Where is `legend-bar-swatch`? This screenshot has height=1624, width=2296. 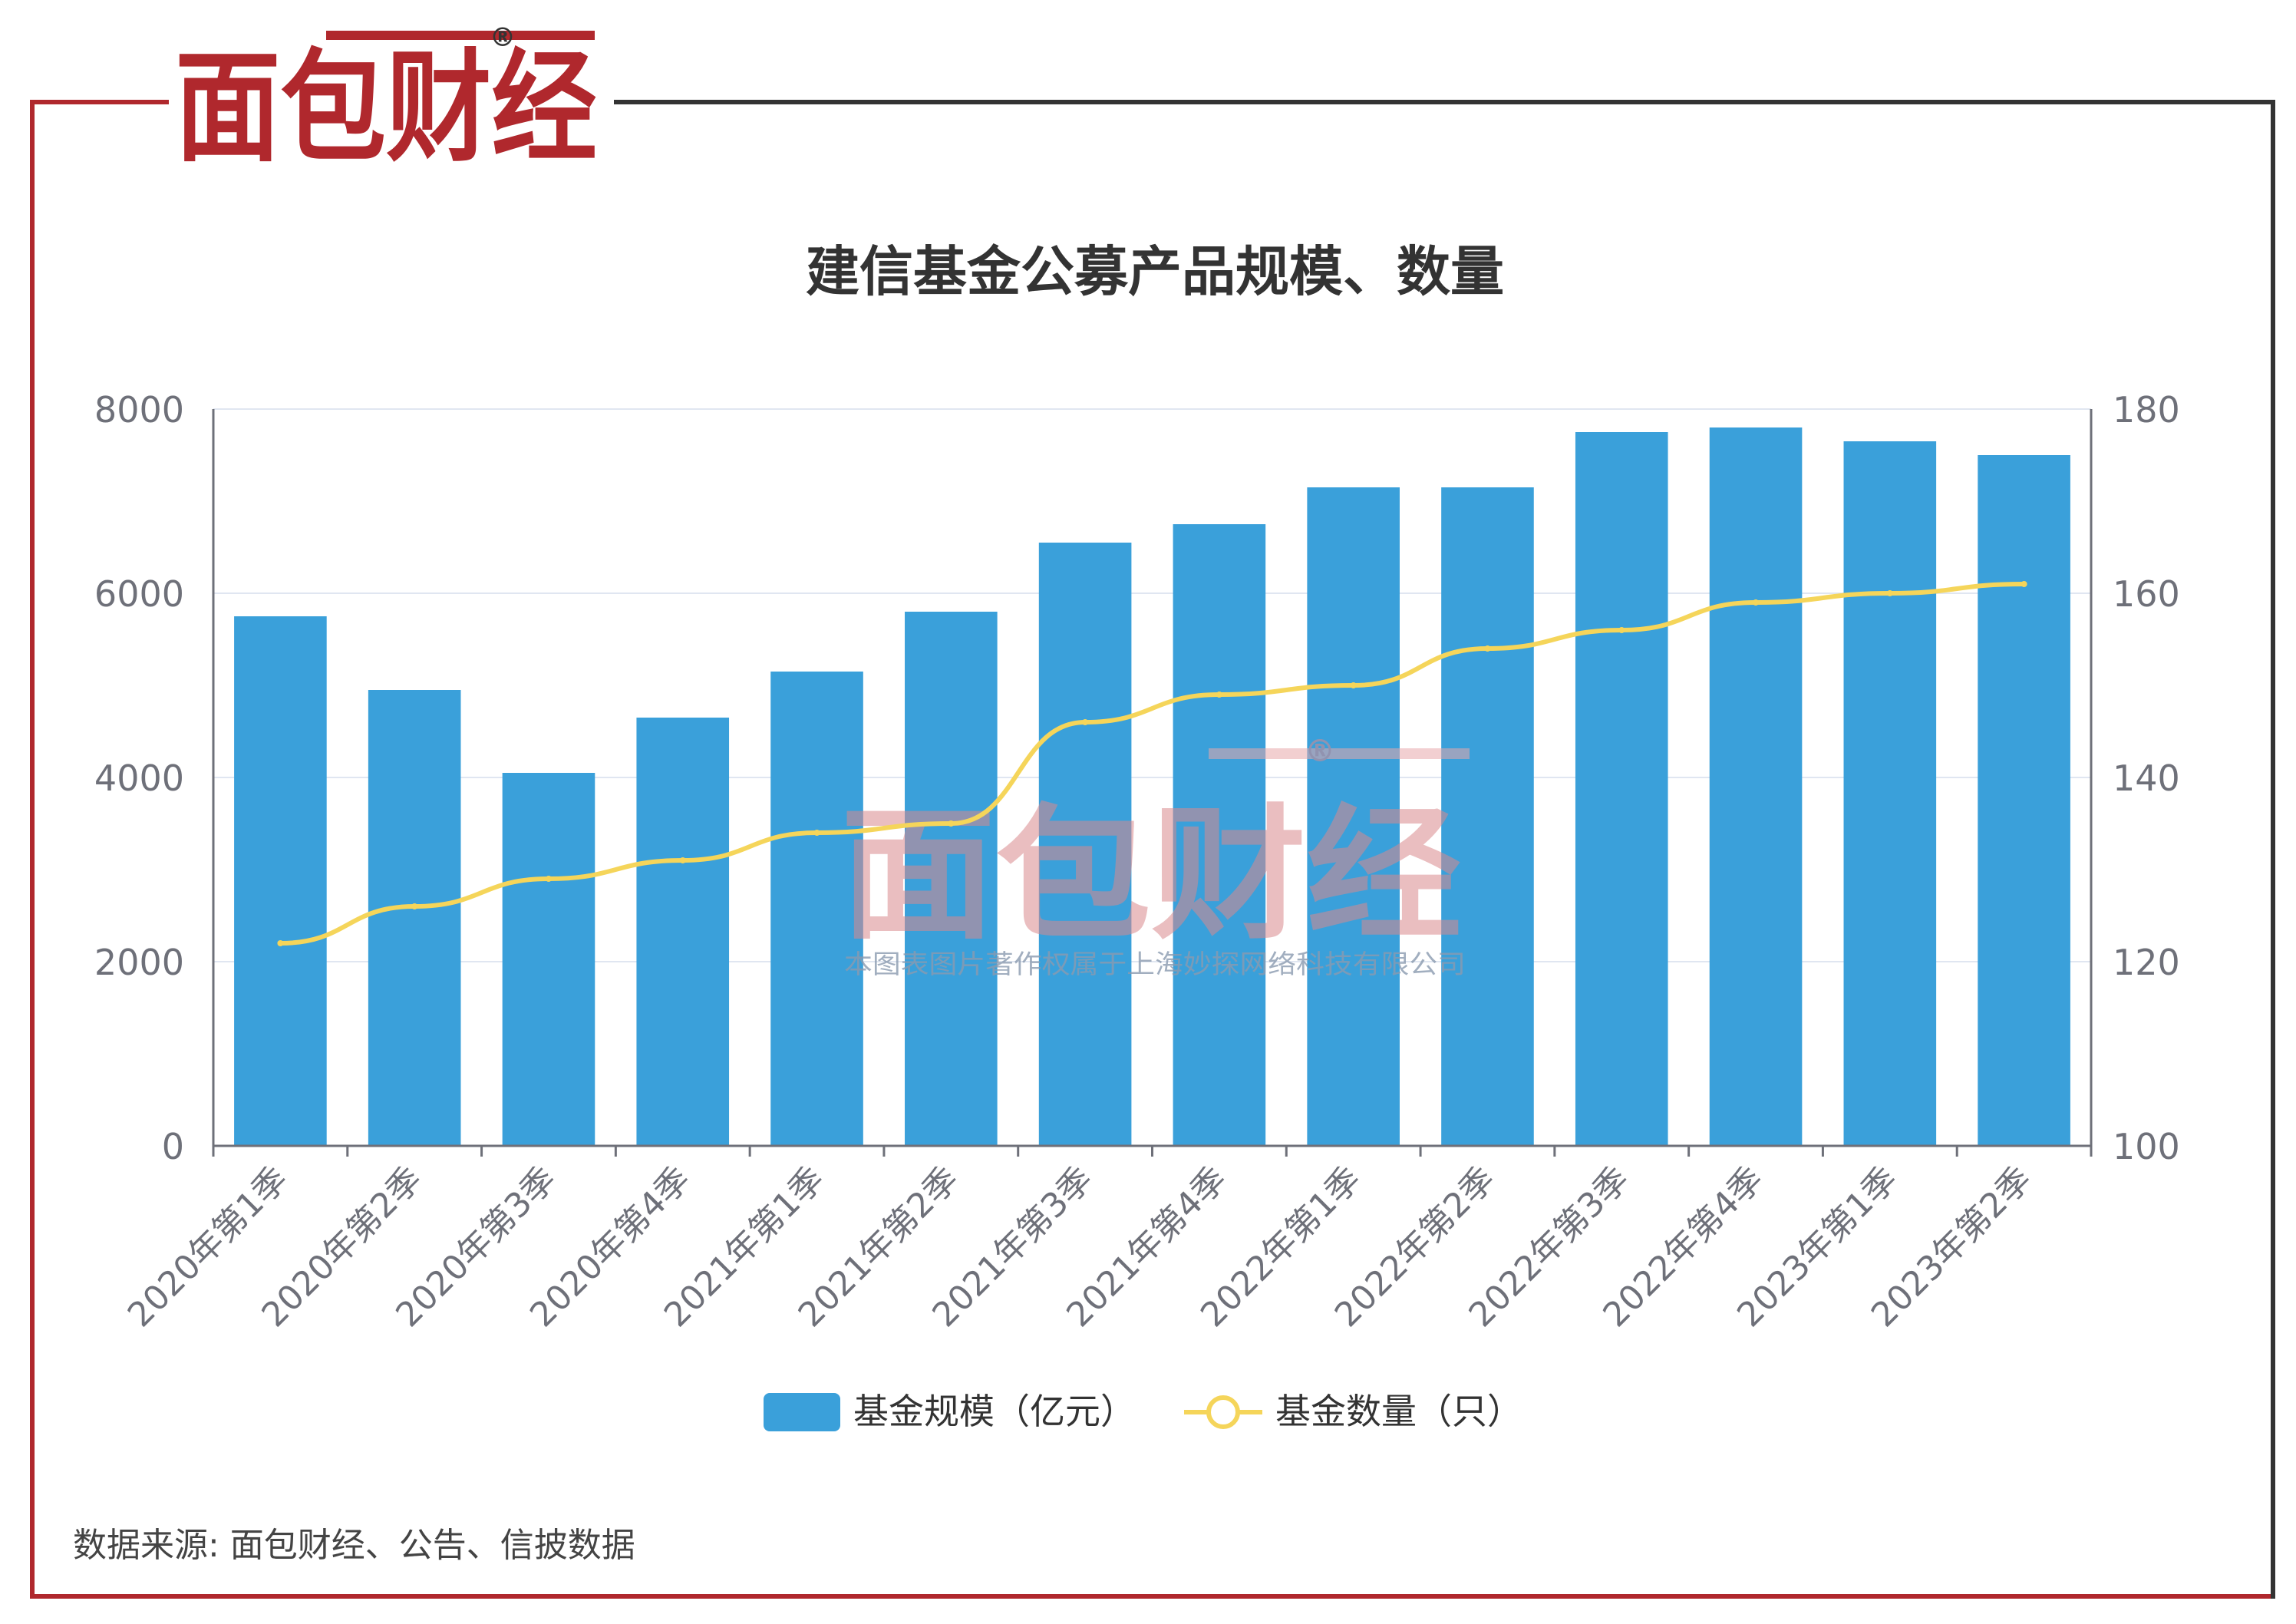
legend-bar-swatch is located at coordinates (802, 1412).